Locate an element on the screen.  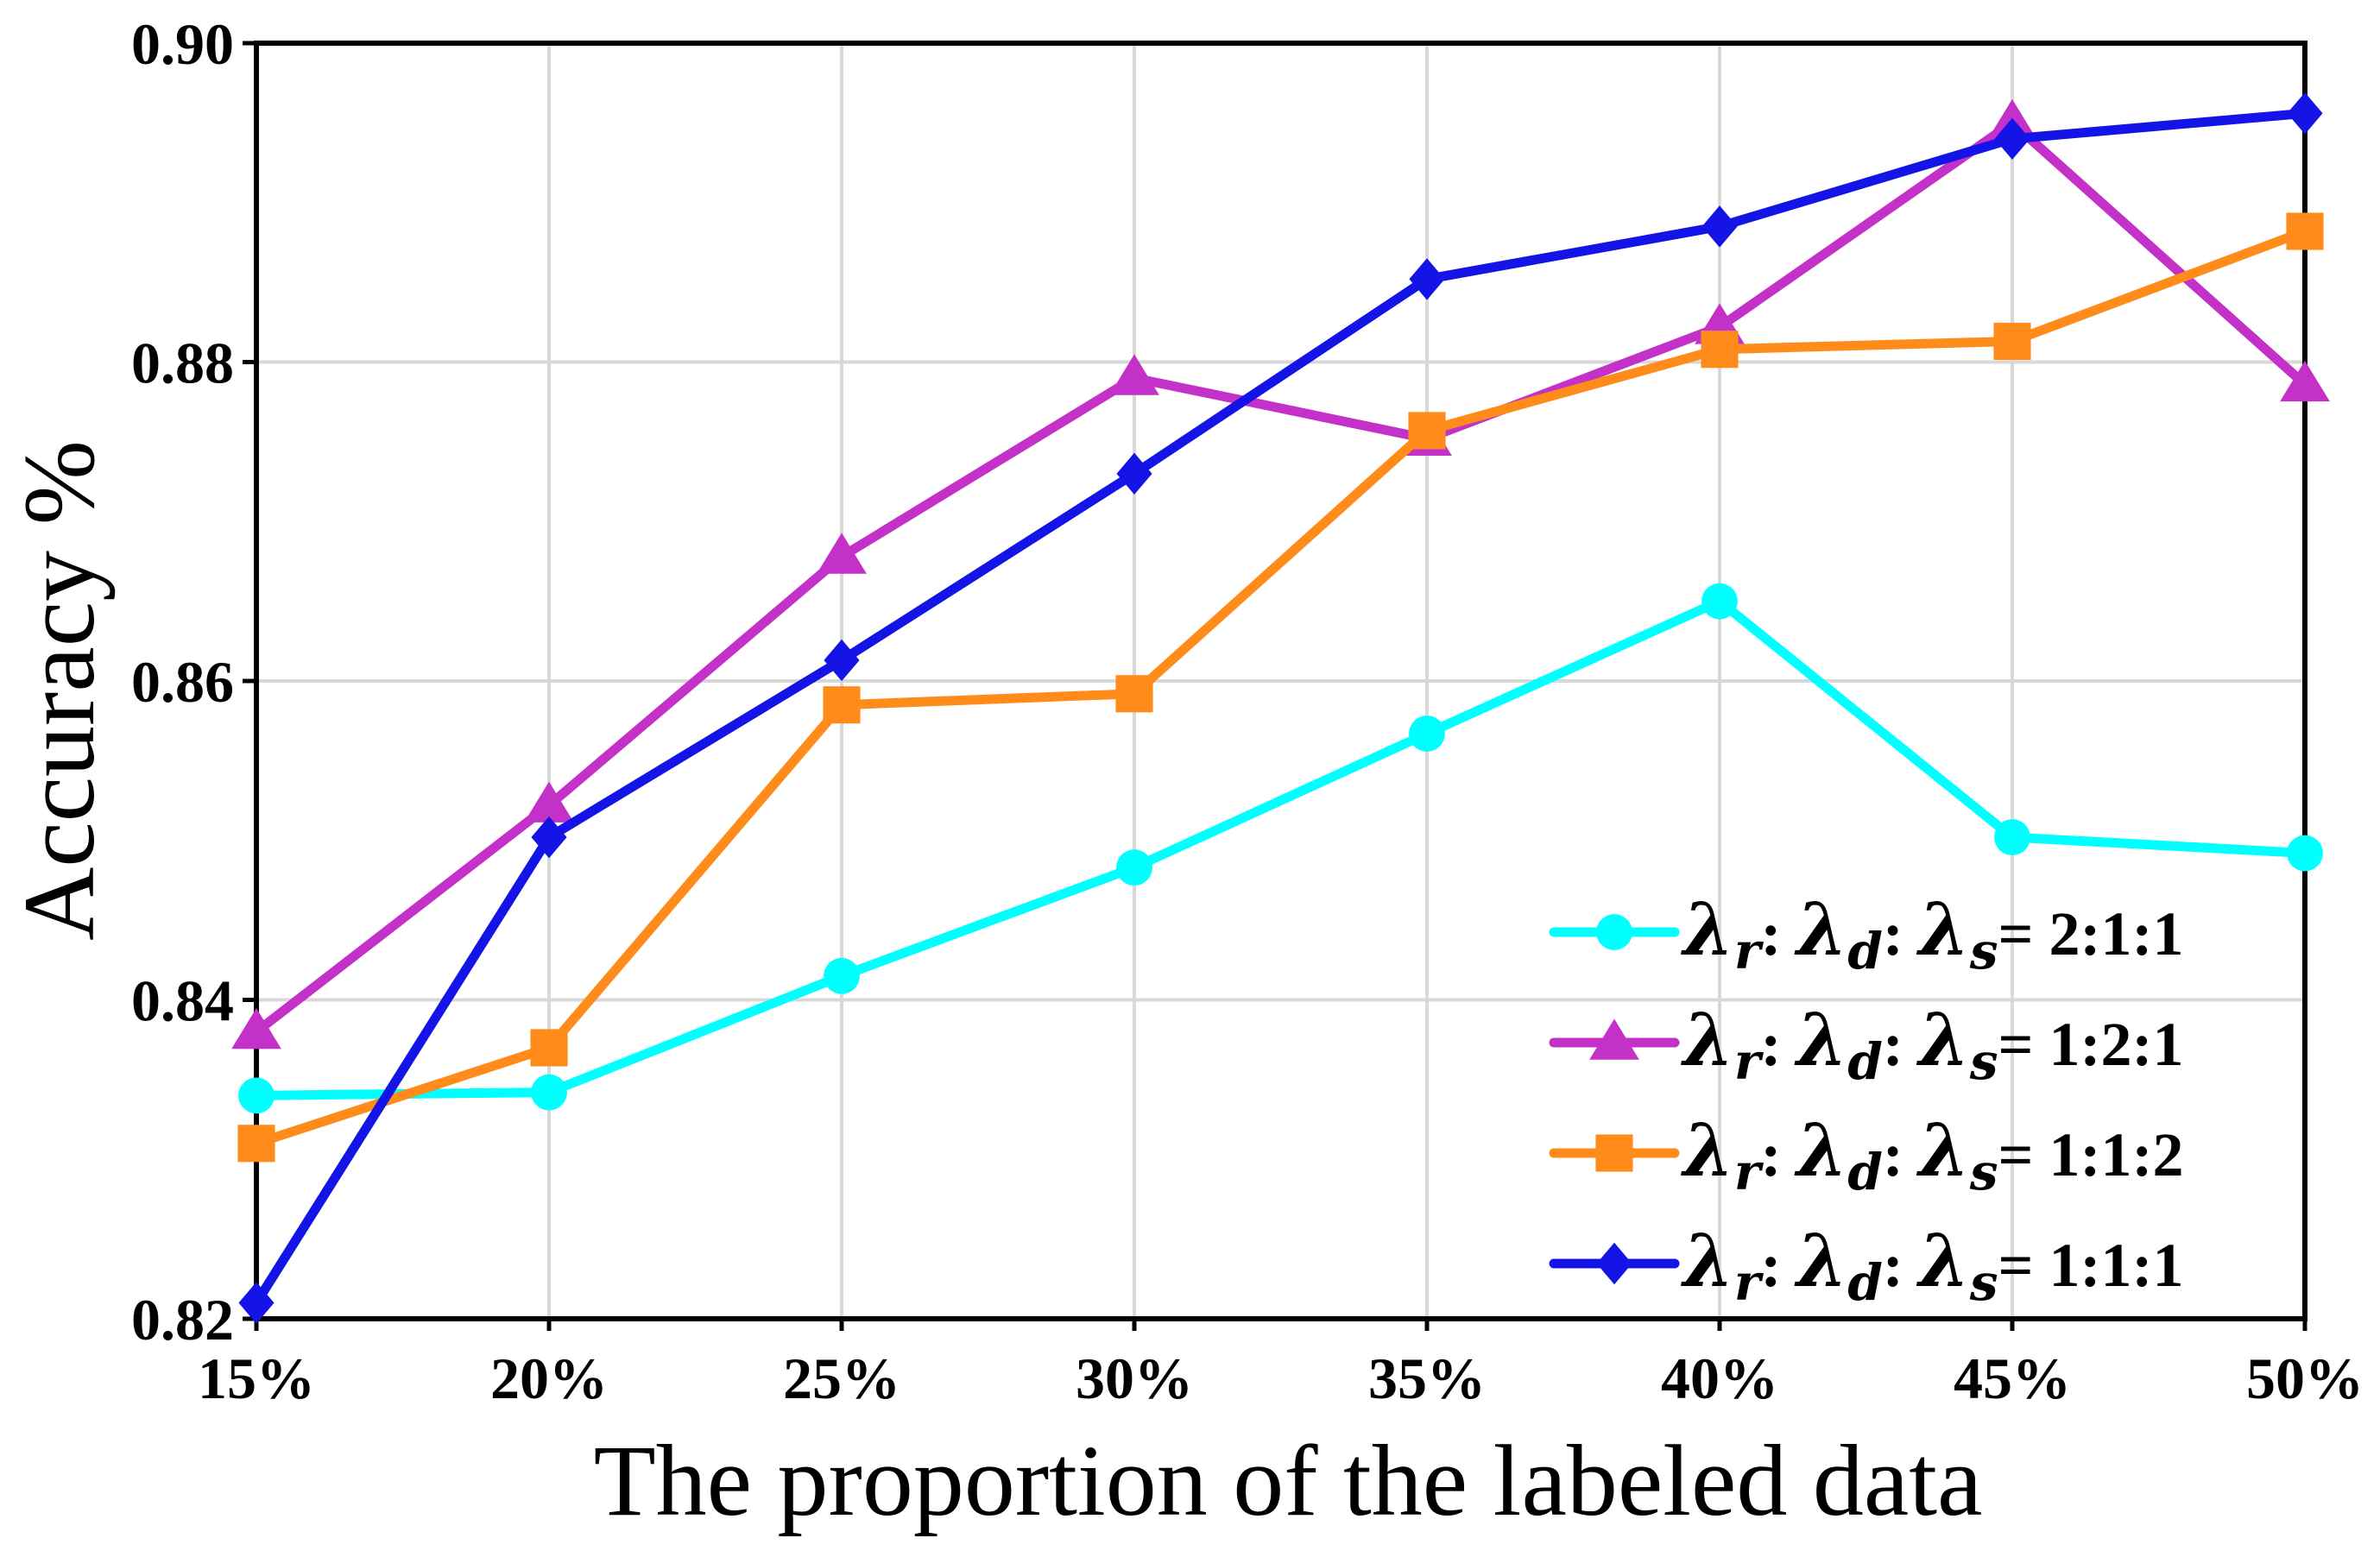
y-tick-label-4: 0.90 is located at coordinates (183, 44).